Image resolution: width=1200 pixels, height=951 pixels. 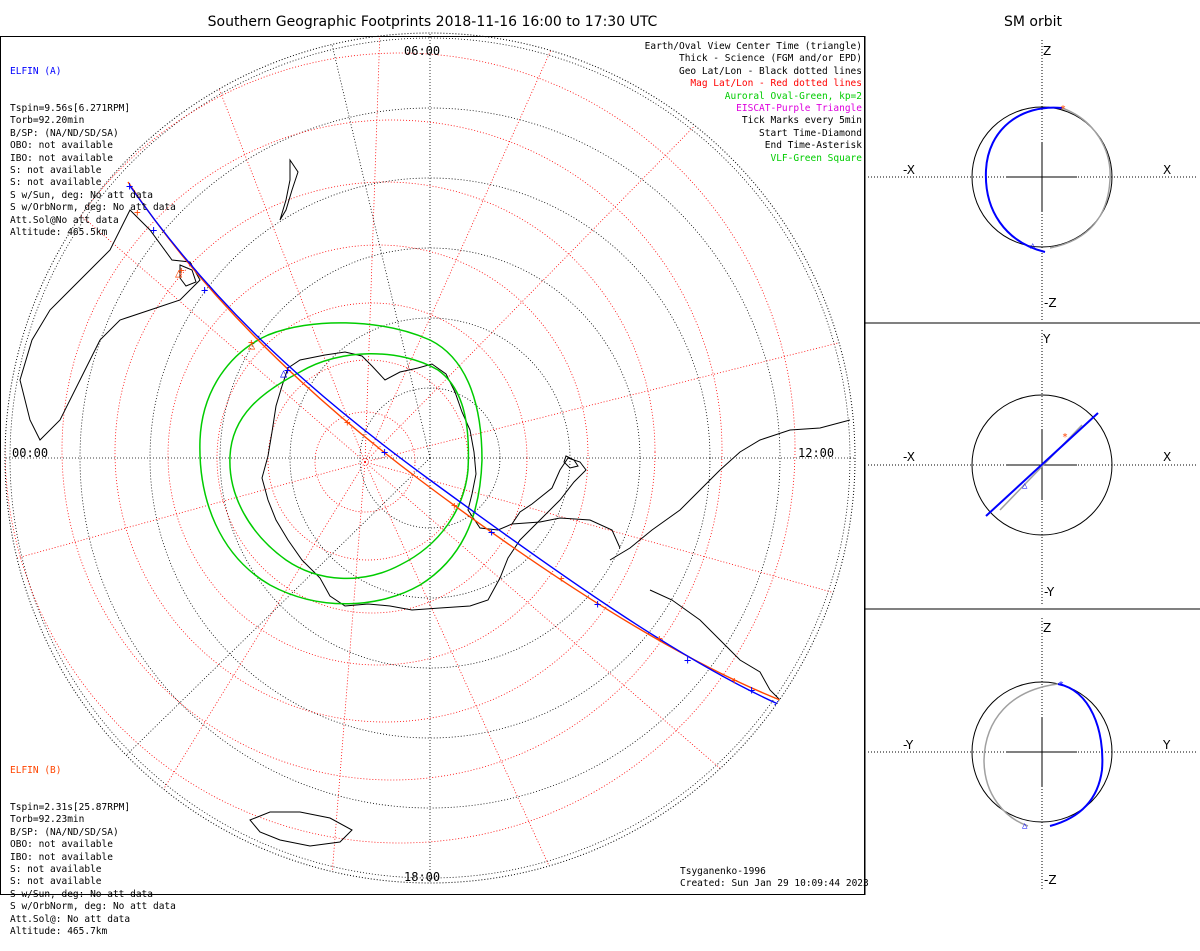 What do you see at coordinates (61, 845) in the screenshot?
I see `elfin-b-info-line: OBO: not available` at bounding box center [61, 845].